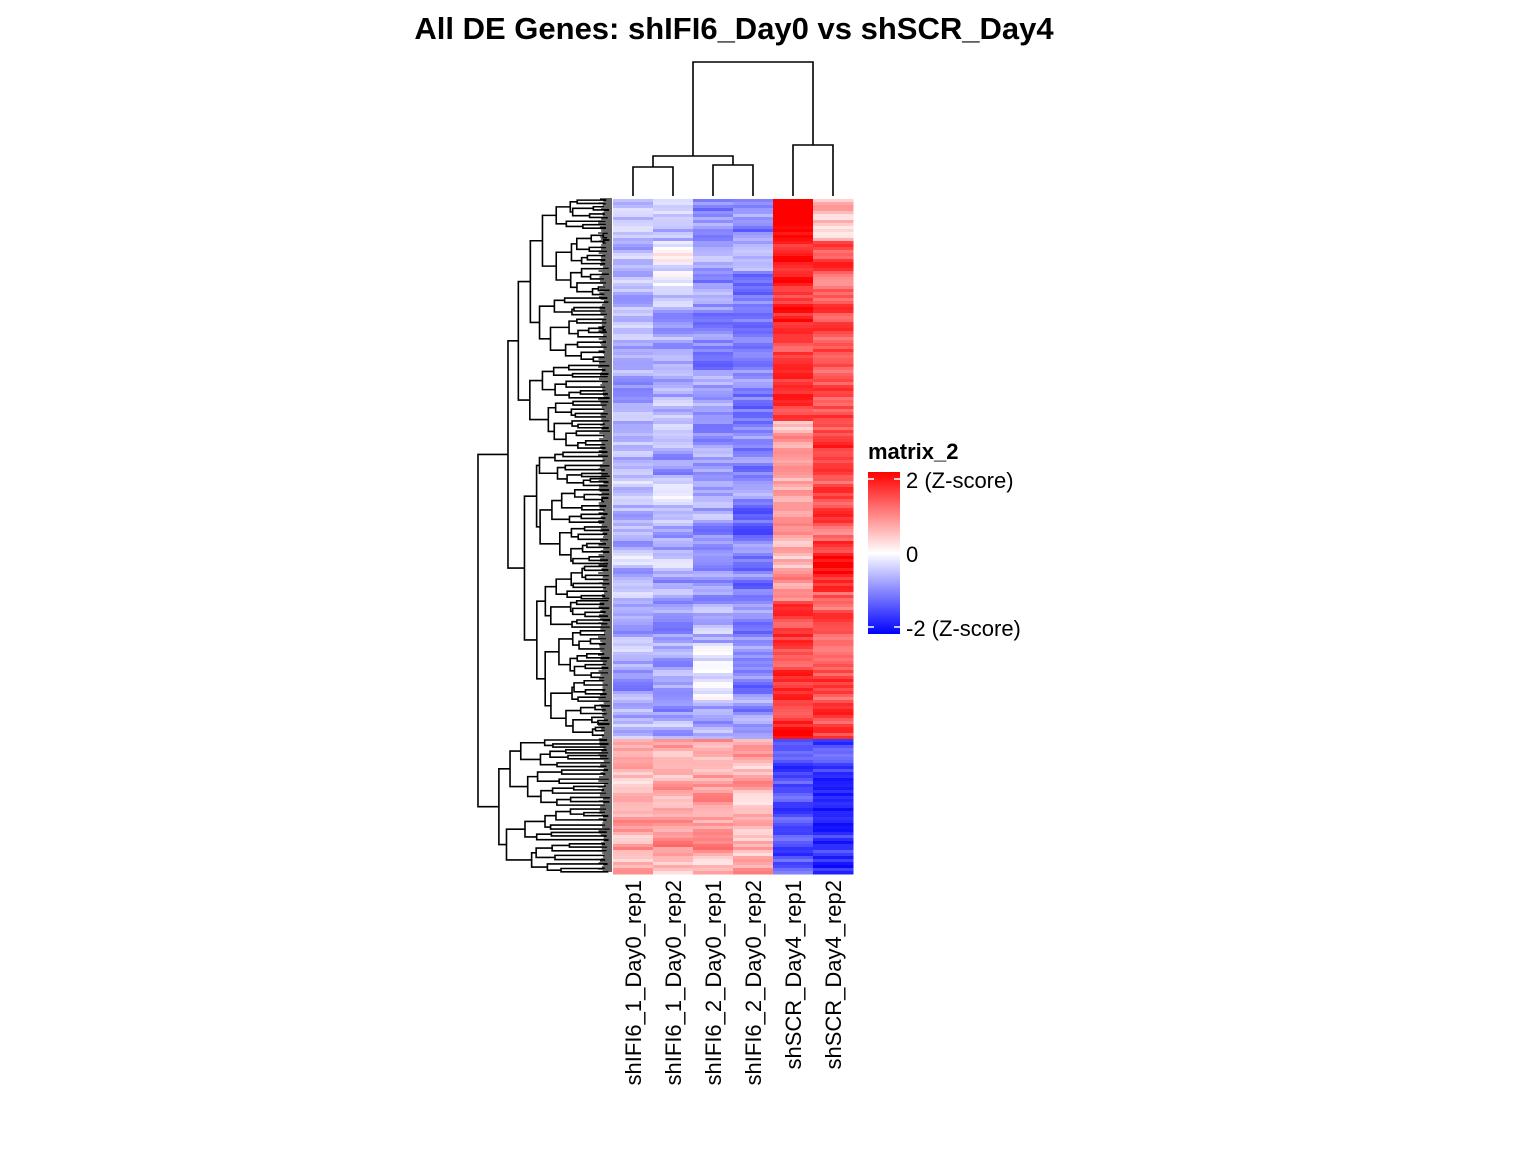  What do you see at coordinates (633, 982) in the screenshot?
I see `column-label-shIFI6_1_Day0_rep1: shIFI6_1_Day0_rep1` at bounding box center [633, 982].